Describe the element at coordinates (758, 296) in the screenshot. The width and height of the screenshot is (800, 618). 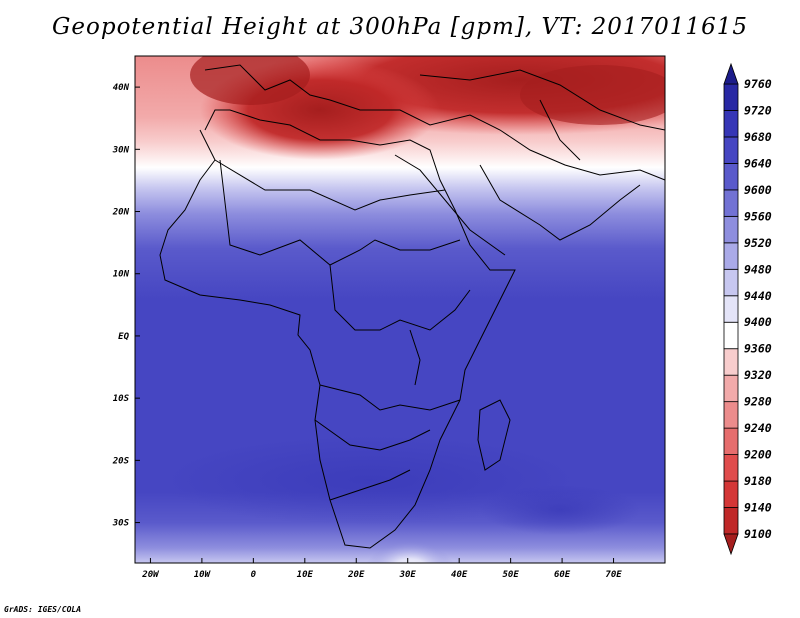
I see `colorbar-level-label: 9440` at that location.